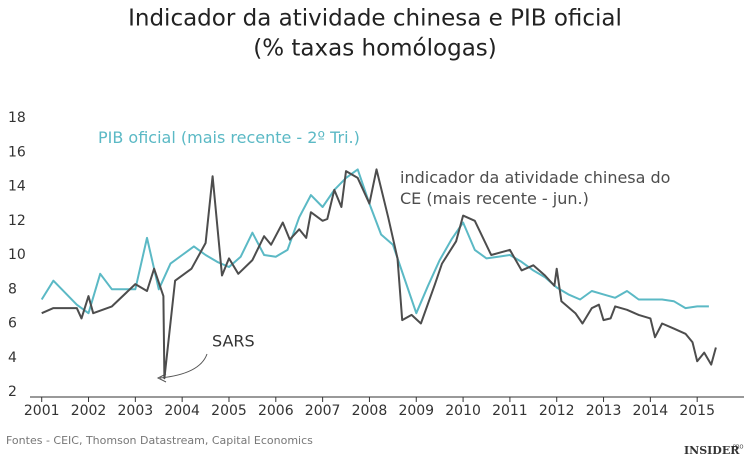 This screenshot has height=460, width=750. I want to click on y-tick-label: 4, so click(12, 358).